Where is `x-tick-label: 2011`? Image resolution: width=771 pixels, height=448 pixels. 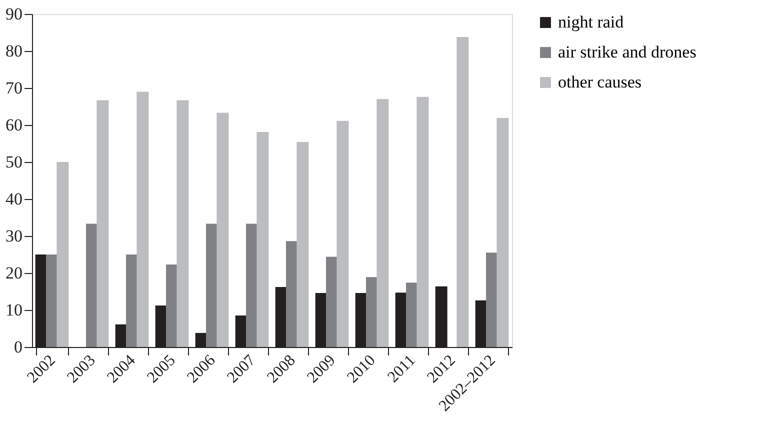
x-tick-label: 2011 is located at coordinates (401, 369).